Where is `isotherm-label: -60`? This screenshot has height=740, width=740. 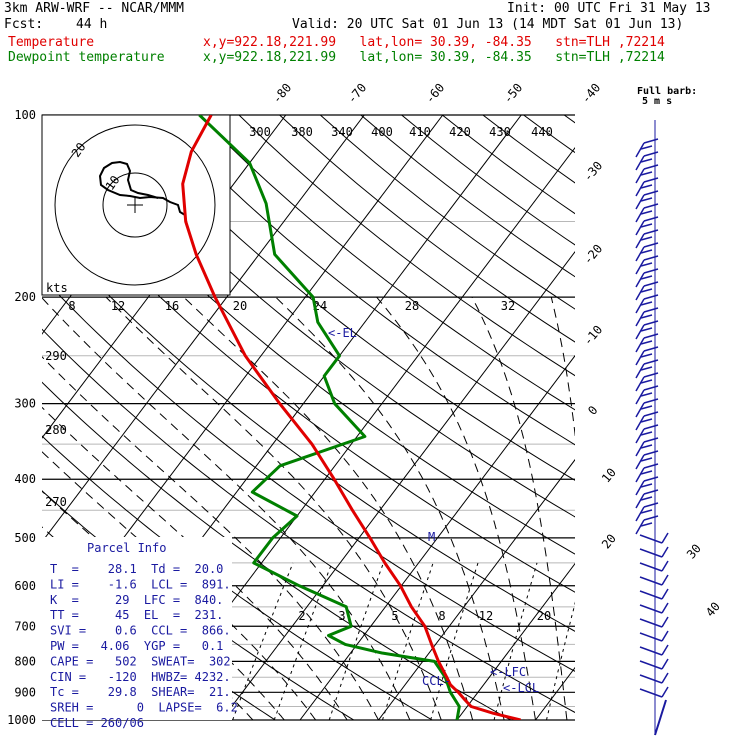 isotherm-label: -60 is located at coordinates (435, 94).